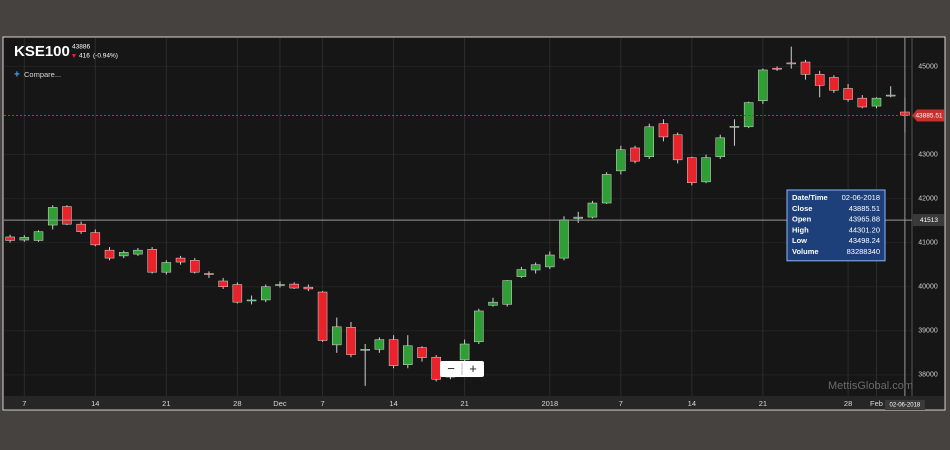  What do you see at coordinates (17, 75) in the screenshot?
I see `compare-plus: +` at bounding box center [17, 75].